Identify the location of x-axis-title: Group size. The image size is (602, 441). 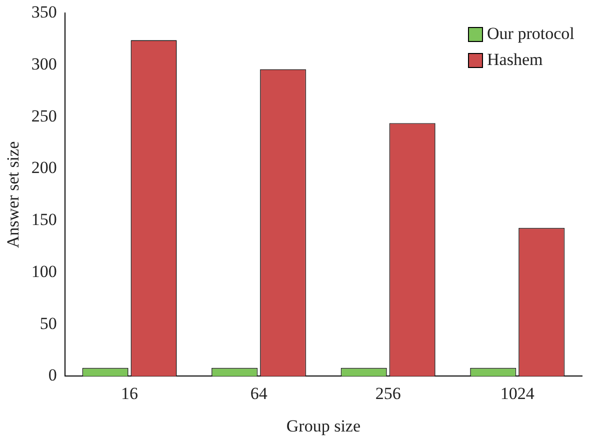
(323, 426).